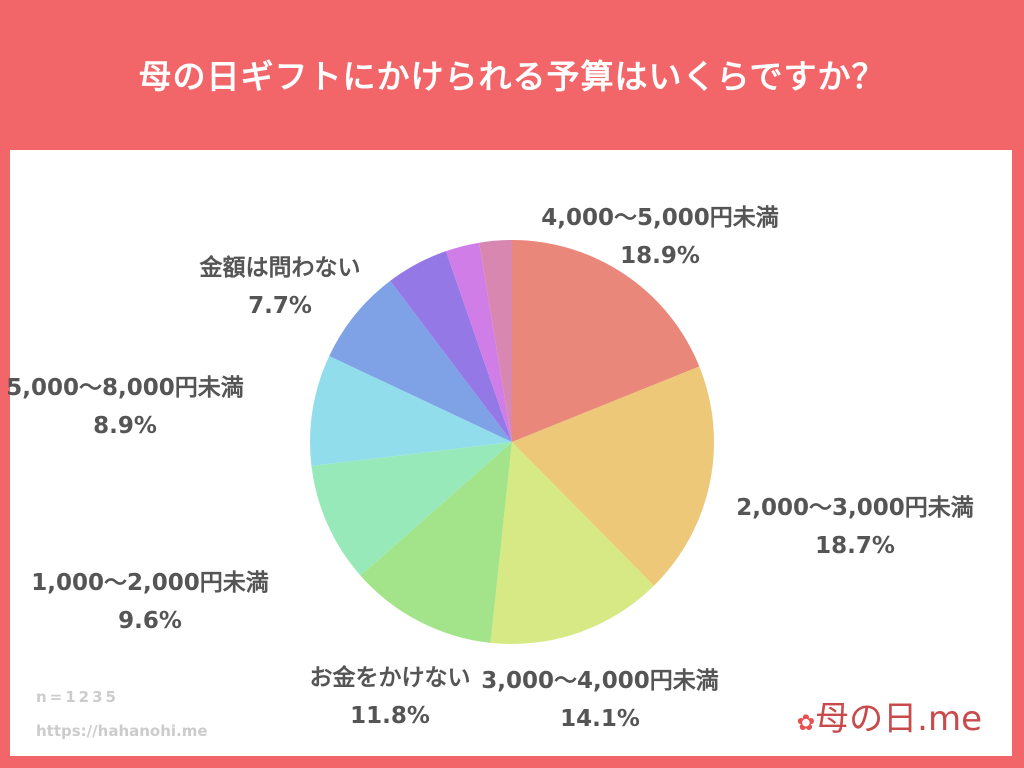 The image size is (1024, 768). Describe the element at coordinates (660, 218) in the screenshot. I see `slice-label: 4,000〜5,000円未満` at that location.